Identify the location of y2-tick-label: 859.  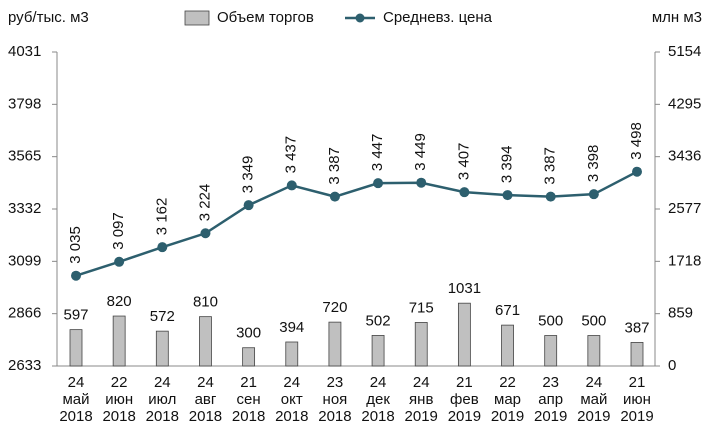
(680, 313).